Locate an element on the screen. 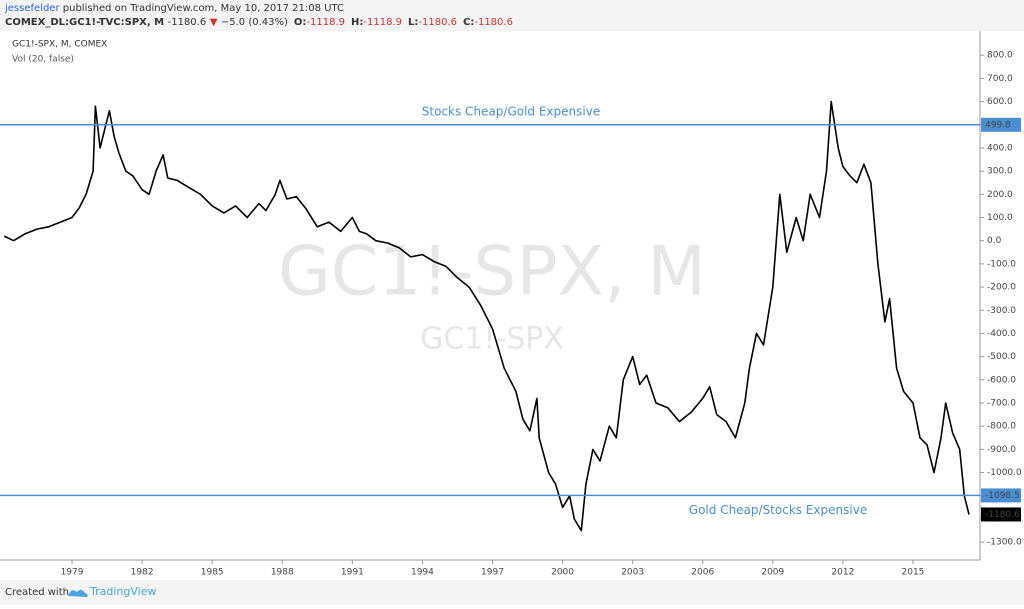 Image resolution: width=1024 pixels, height=609 pixels. y-tick-label: 600.0 is located at coordinates (1000, 102).